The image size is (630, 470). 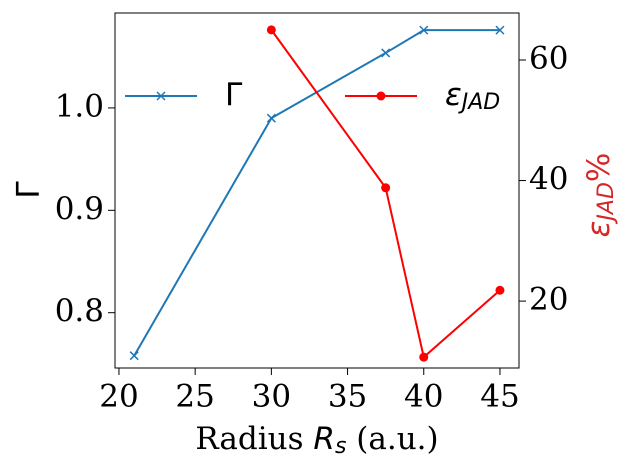 What do you see at coordinates (599, 167) in the screenshot?
I see `y2-label-part: %` at bounding box center [599, 167].